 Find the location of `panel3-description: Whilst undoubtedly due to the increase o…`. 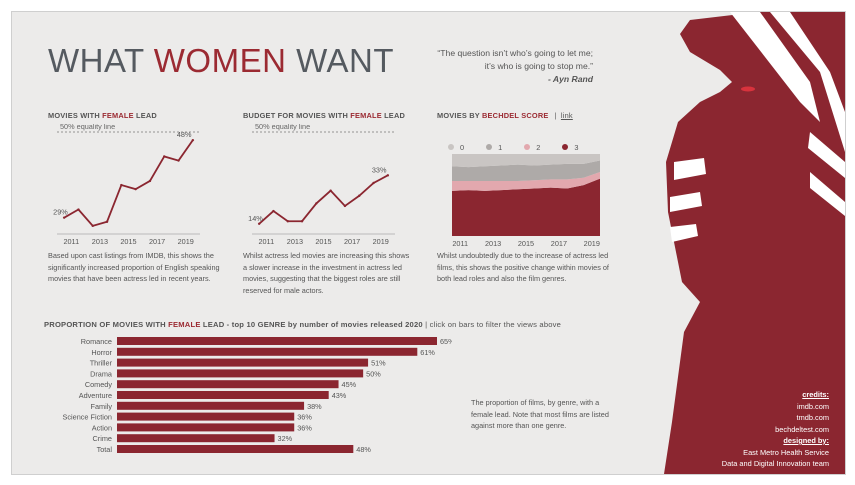

panel3-description: Whilst undoubtedly due to the increase o… is located at coordinates (523, 267).